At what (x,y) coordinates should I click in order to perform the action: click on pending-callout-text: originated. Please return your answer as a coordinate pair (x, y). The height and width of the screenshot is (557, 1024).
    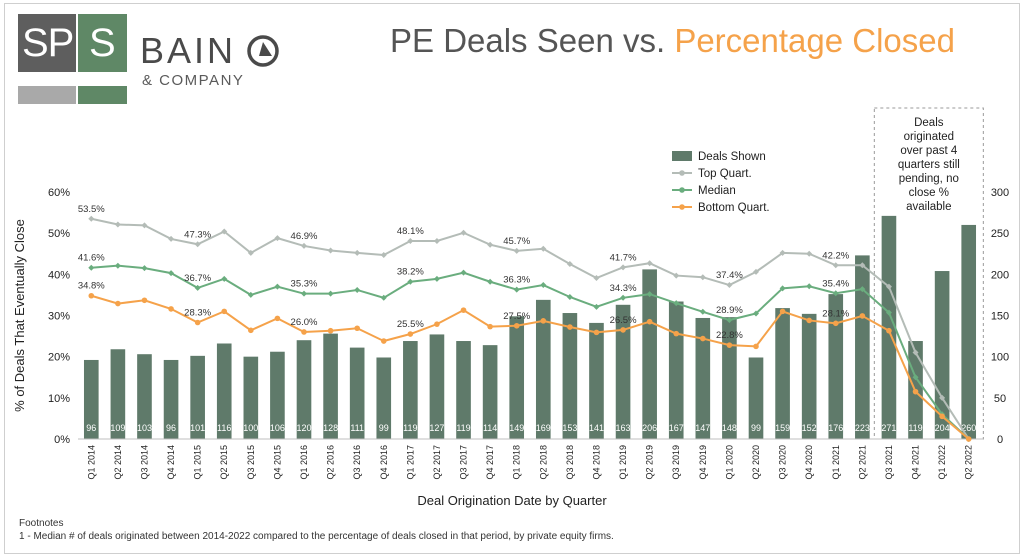
    Looking at the image, I should click on (929, 137).